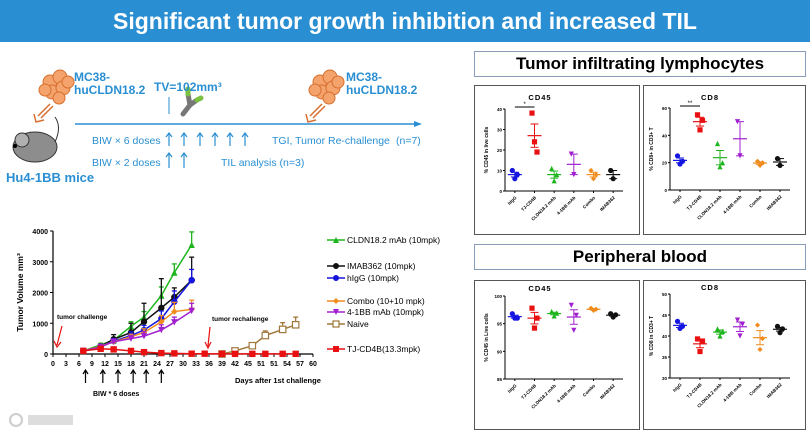 The image size is (810, 432). Describe the element at coordinates (300, 364) in the screenshot. I see `x-tick-label: 57` at that location.